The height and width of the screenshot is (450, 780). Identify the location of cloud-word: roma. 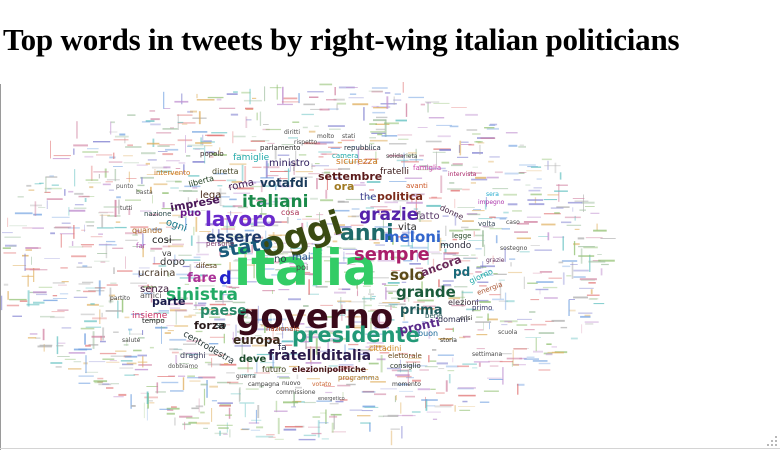
(241, 185).